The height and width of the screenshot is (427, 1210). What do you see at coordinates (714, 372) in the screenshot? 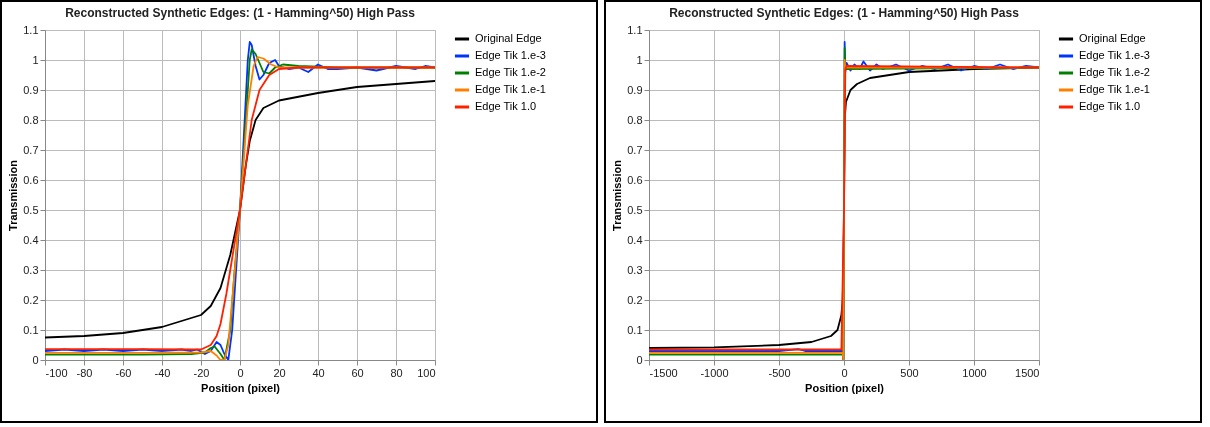
I see `x-tick-label: -1000` at bounding box center [714, 372].